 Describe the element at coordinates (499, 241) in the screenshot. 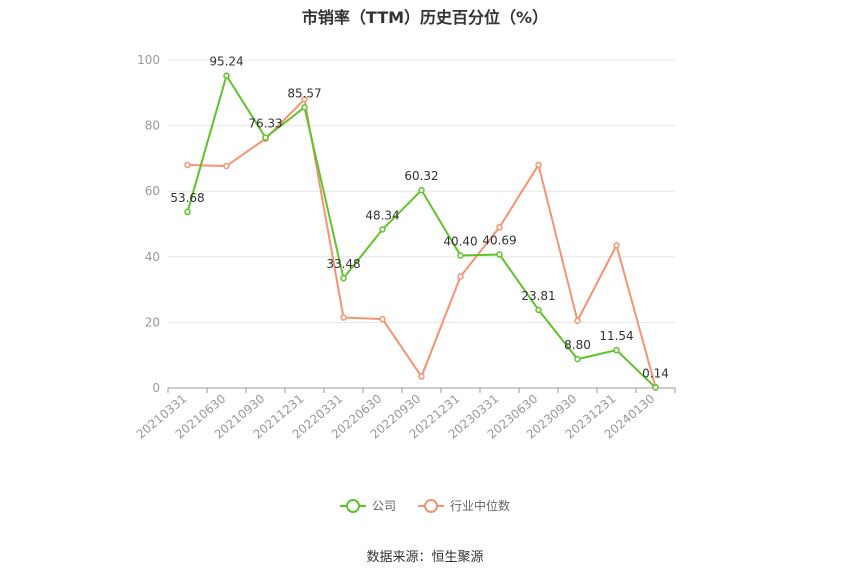

I see `data-label: 40.69` at that location.